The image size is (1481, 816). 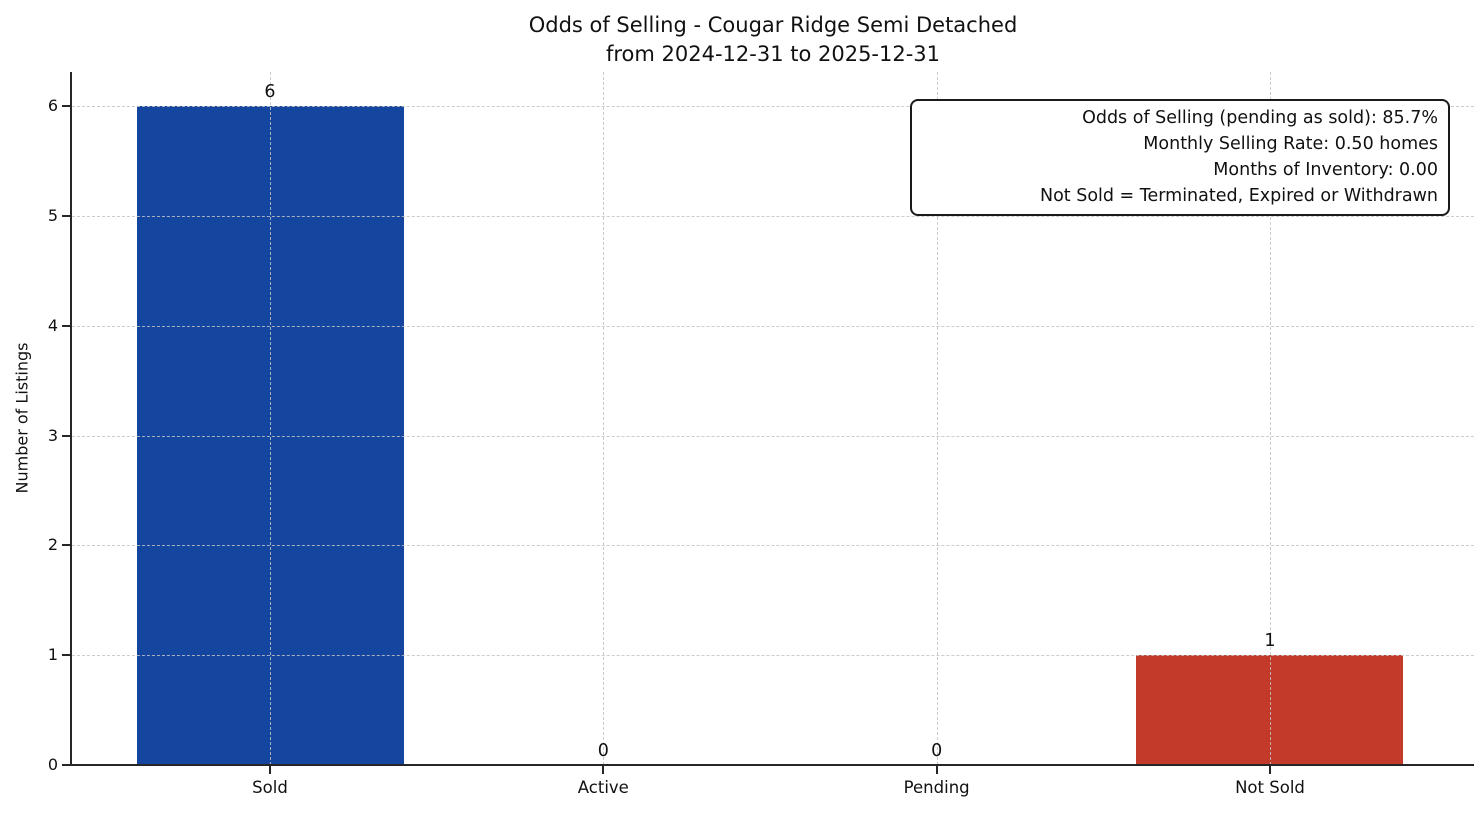 I want to click on chart-subtitle: from 2024-12-31 to 2025-12-31, so click(x=773, y=54).